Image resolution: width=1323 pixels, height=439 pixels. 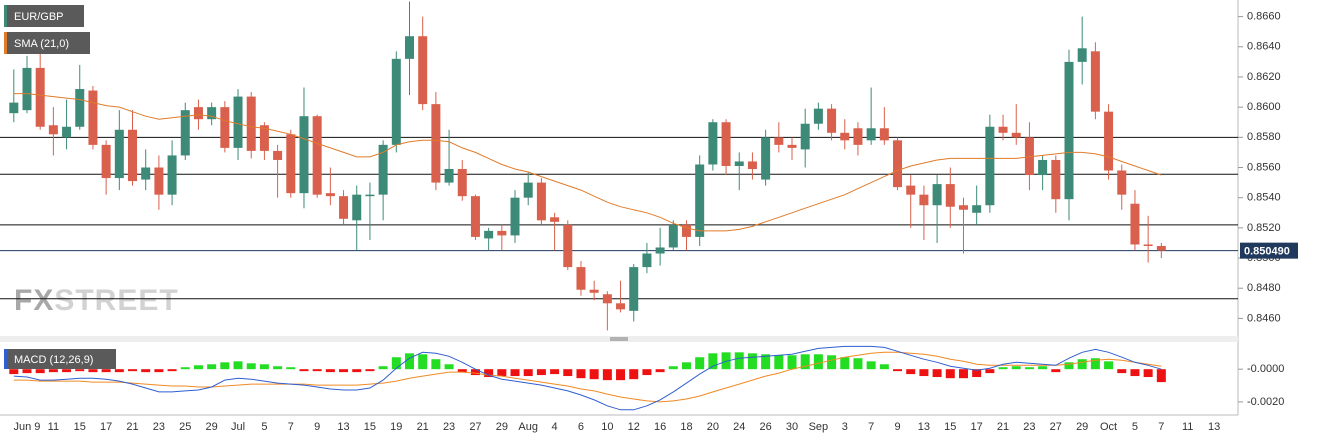 I want to click on x-tick-label: 19, so click(x=396, y=427).